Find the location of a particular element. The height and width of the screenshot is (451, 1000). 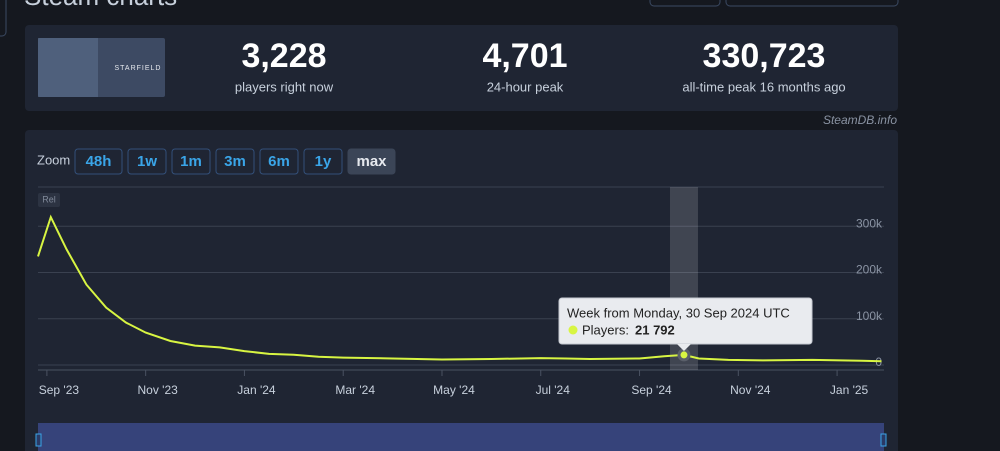

zoom-button-text: max is located at coordinates (371, 161).